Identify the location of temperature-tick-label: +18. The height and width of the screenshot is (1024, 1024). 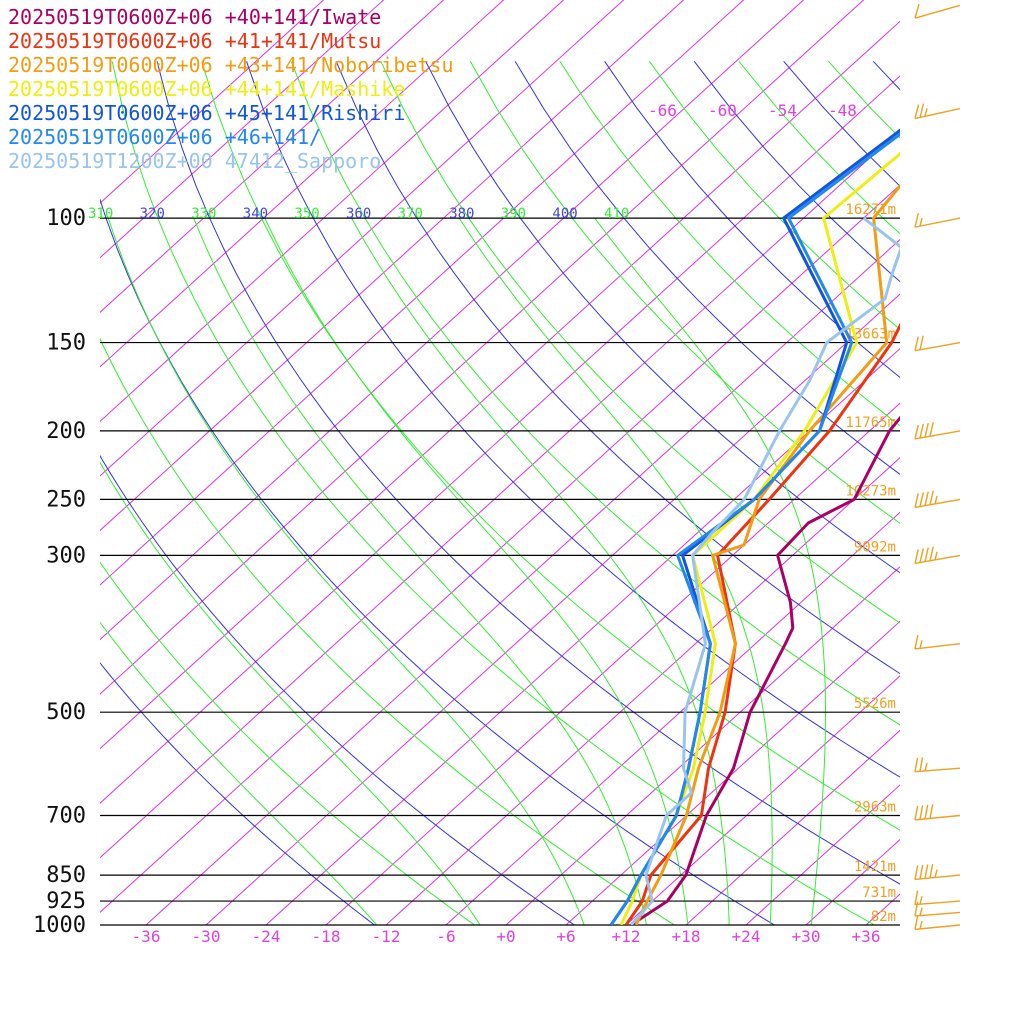
(686, 936).